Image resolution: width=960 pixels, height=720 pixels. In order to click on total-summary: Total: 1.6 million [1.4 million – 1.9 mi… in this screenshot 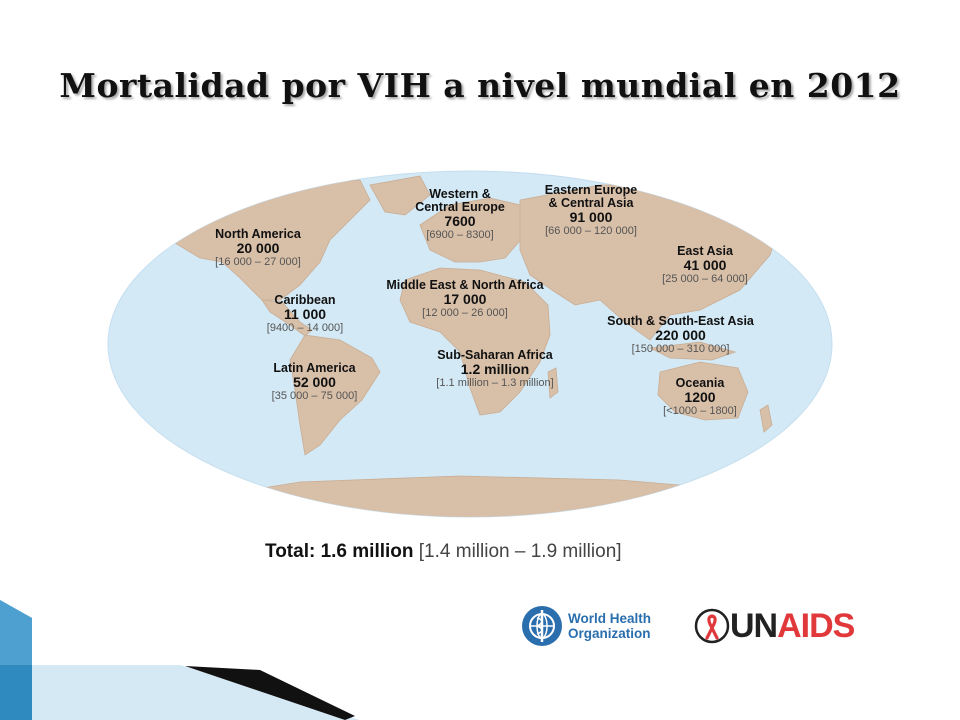, I will do `click(443, 552)`.